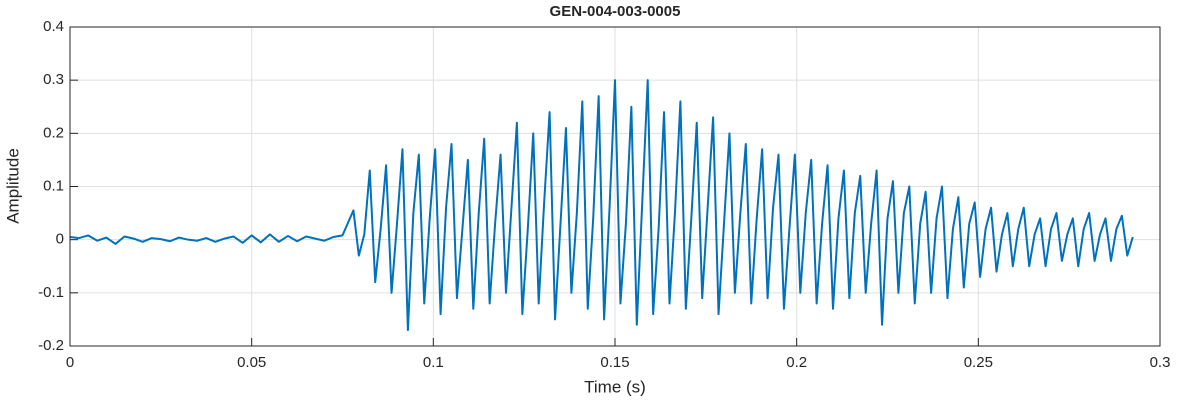 This screenshot has width=1177, height=404. What do you see at coordinates (433, 362) in the screenshot?
I see `x-tick-label: 0.1` at bounding box center [433, 362].